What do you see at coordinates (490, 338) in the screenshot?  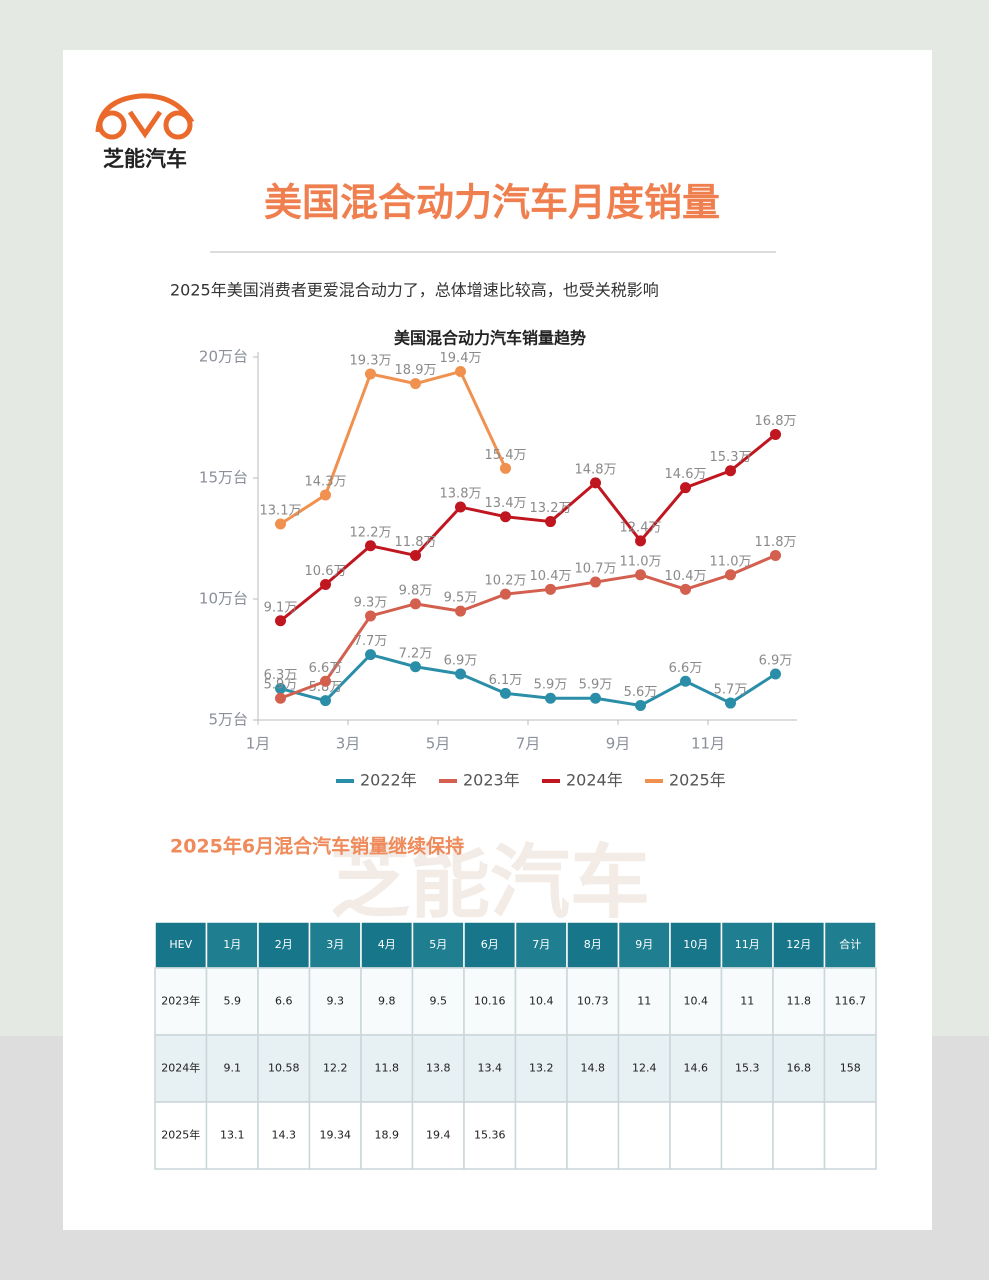 I see `chart-title: 美国混合动力汽车销量趋势` at bounding box center [490, 338].